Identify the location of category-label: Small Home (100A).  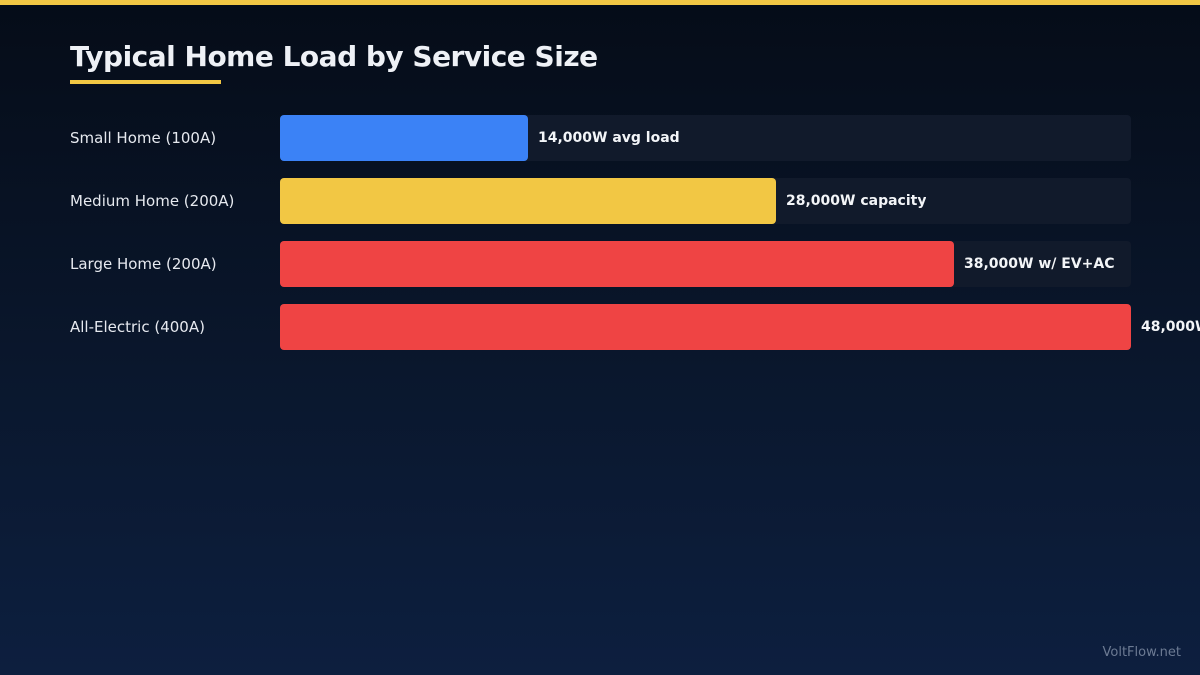
(143, 138).